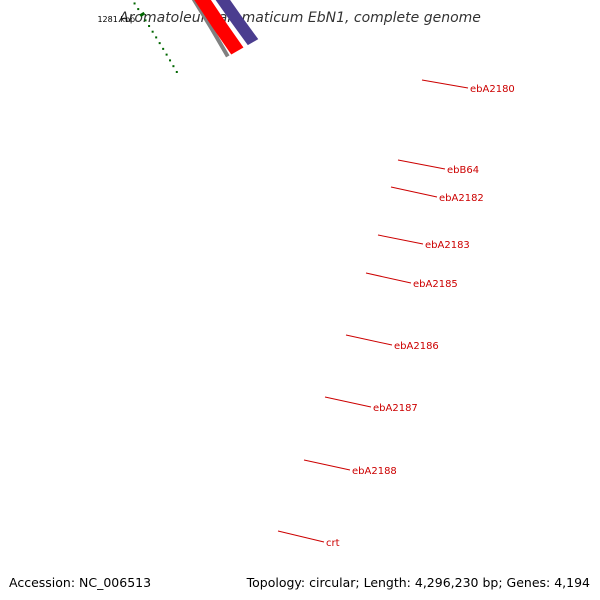 The height and width of the screenshot is (600, 600). I want to click on accession-label: Accession: NC_006513, so click(81, 582).